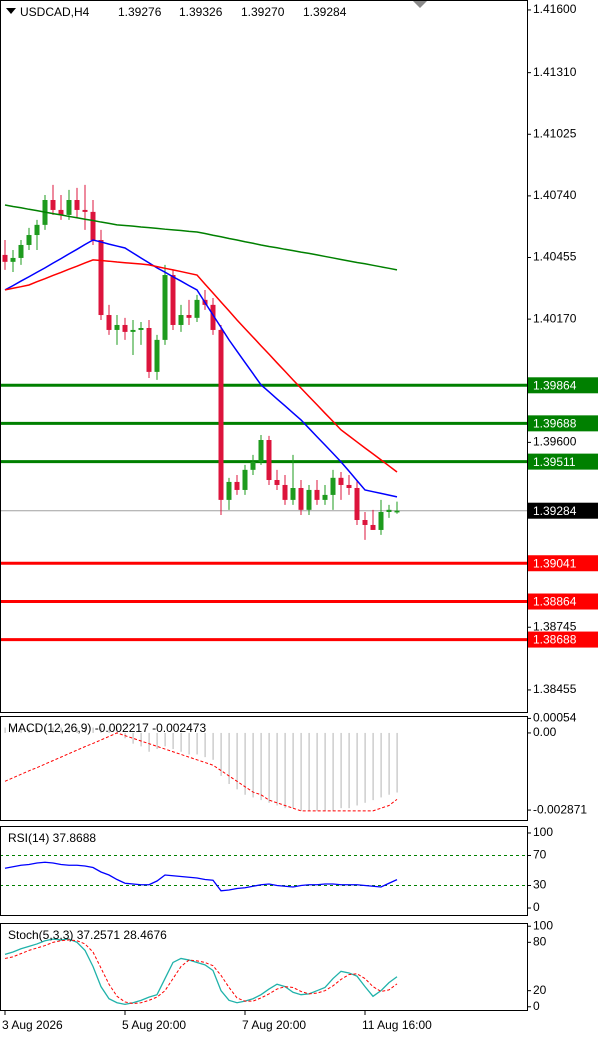 This screenshot has height=1038, width=600. Describe the element at coordinates (540, 990) in the screenshot. I see `y-tick-label: 20` at that location.